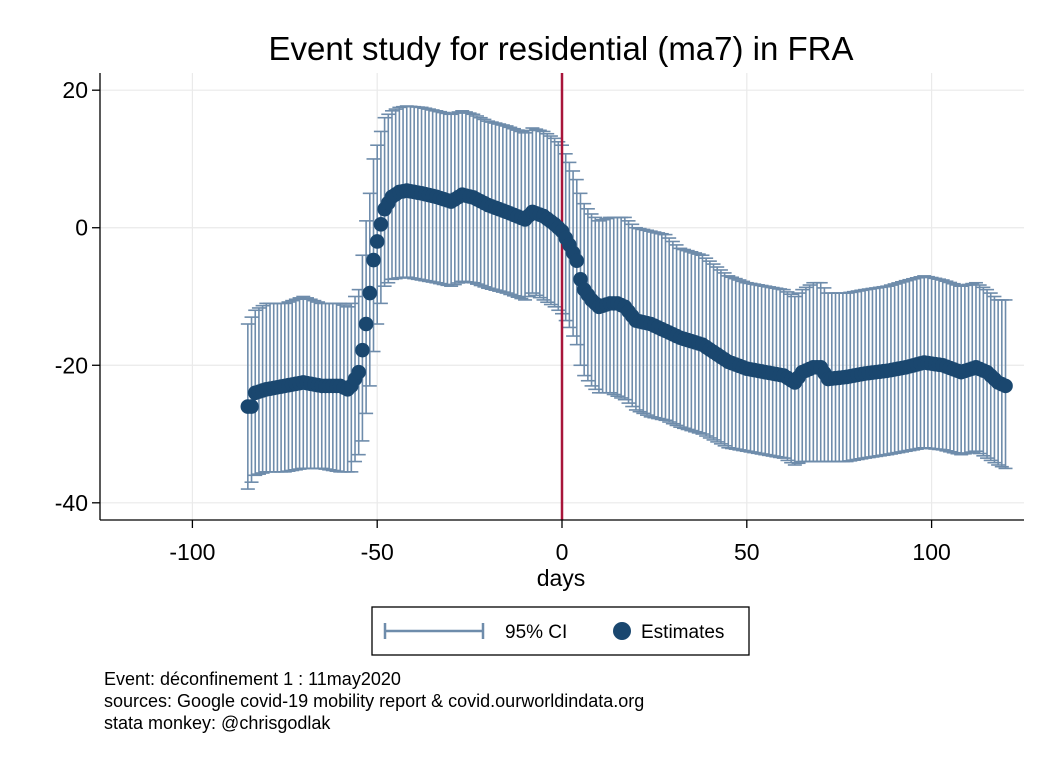 Image resolution: width=1051 pixels, height=765 pixels. What do you see at coordinates (434, 631) in the screenshot?
I see `legend-ci-symbol` at bounding box center [434, 631].